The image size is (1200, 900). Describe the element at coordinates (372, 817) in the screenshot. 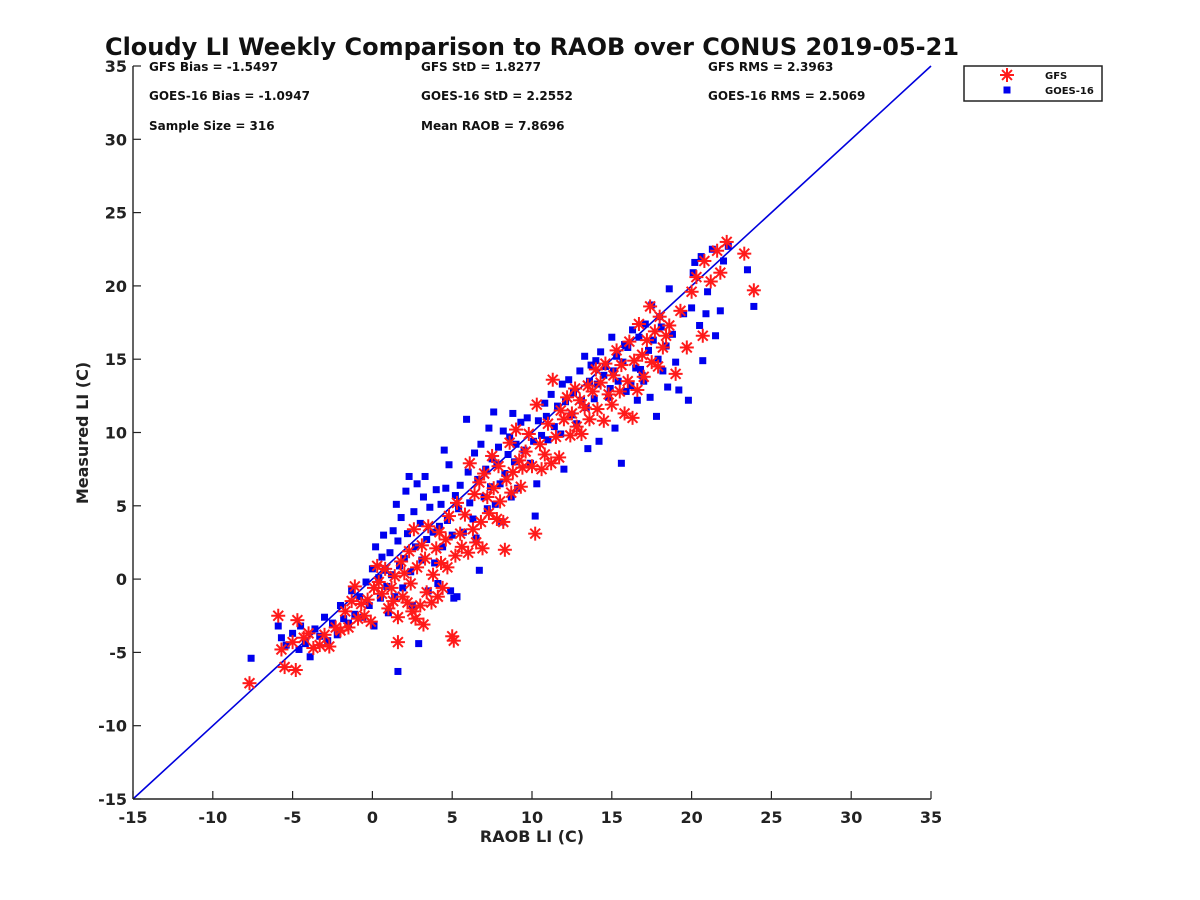

I see `x-tick-label: 0` at that location.